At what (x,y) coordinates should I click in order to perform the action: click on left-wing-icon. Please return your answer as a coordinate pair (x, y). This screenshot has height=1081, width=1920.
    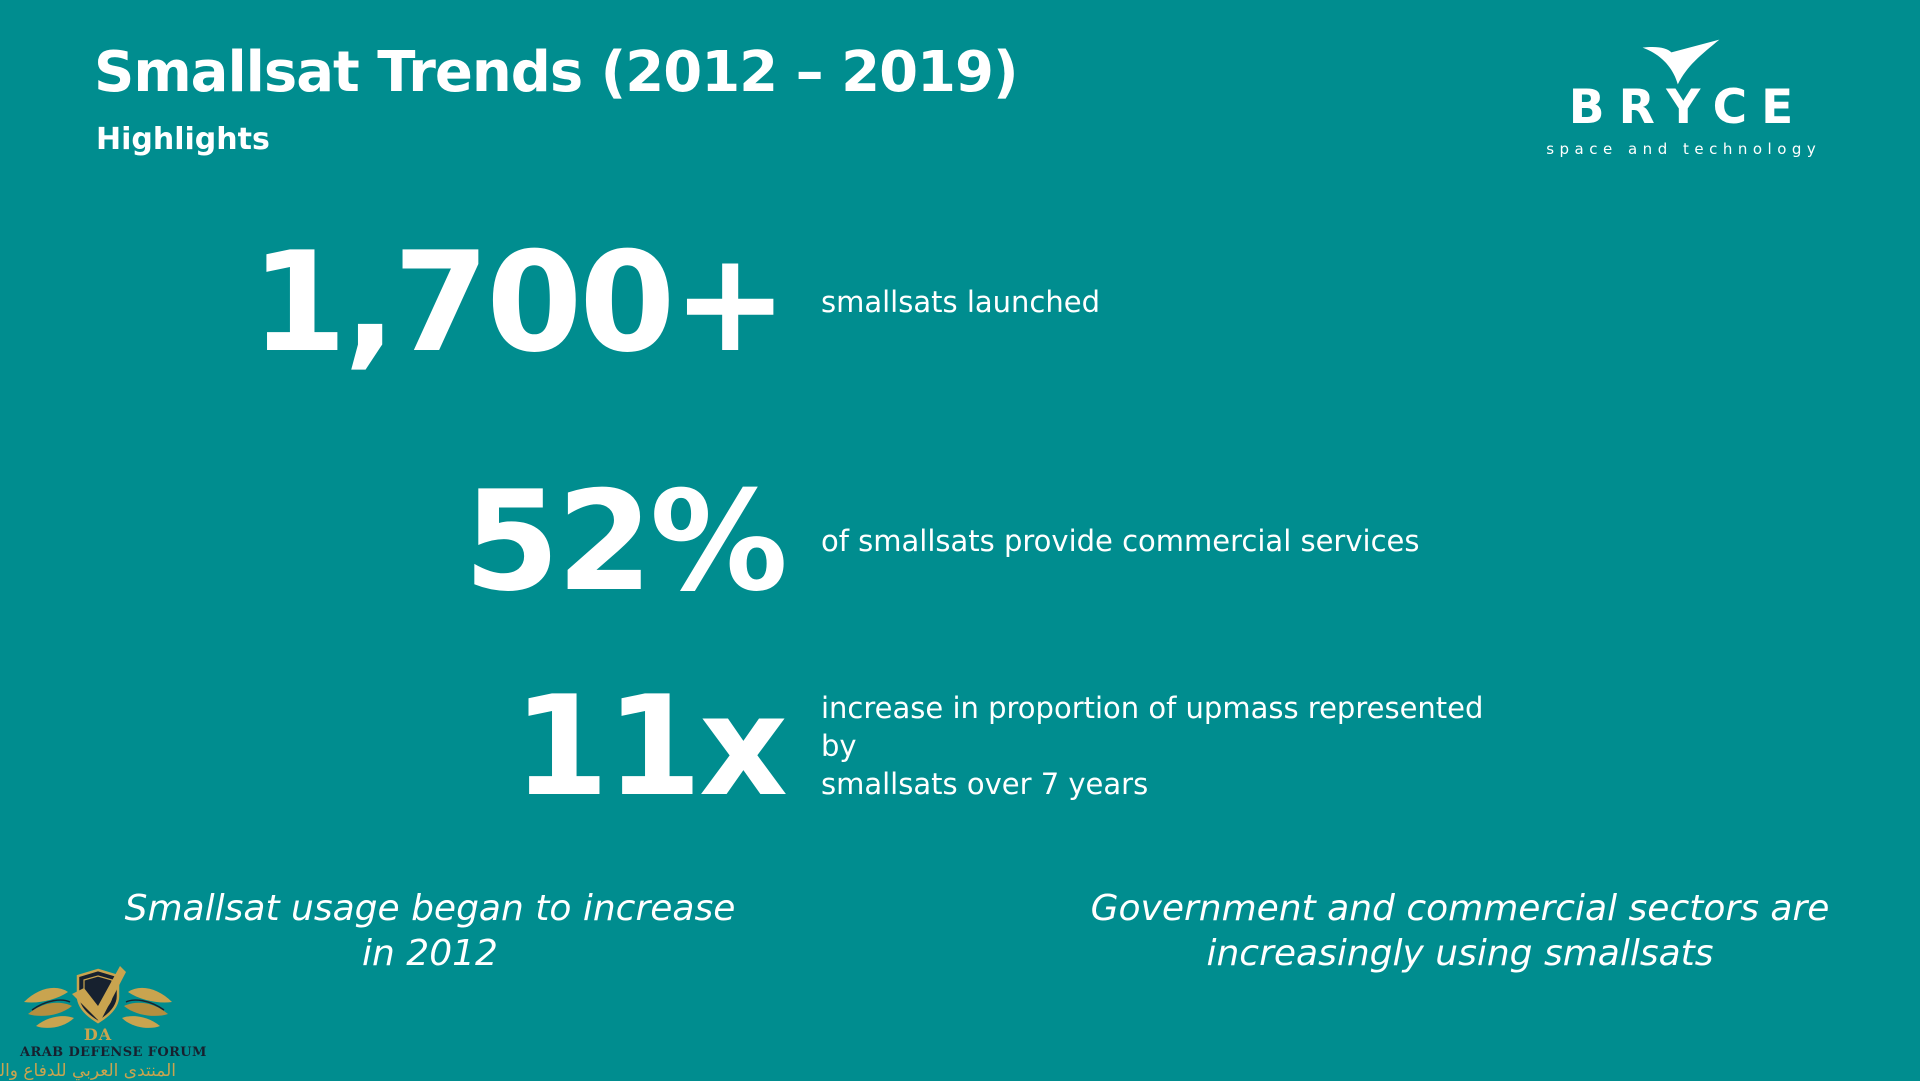
    Looking at the image, I should click on (49, 1007).